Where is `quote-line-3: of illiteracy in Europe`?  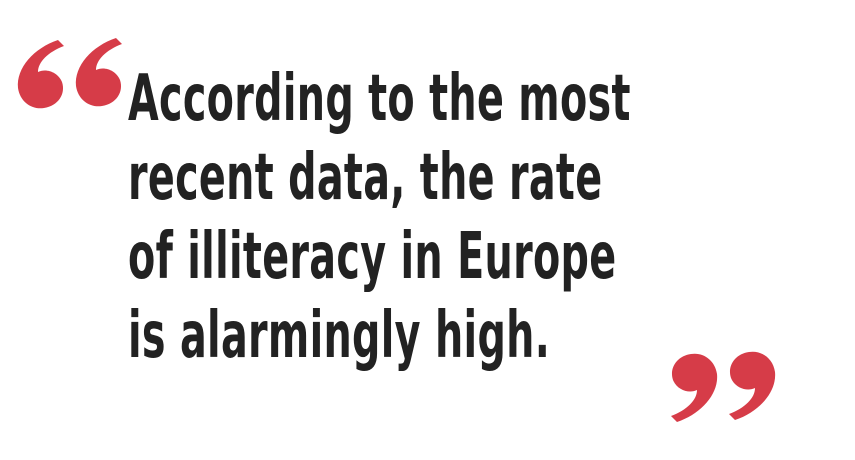
quote-line-3: of illiteracy in Europe is located at coordinates (372, 257).